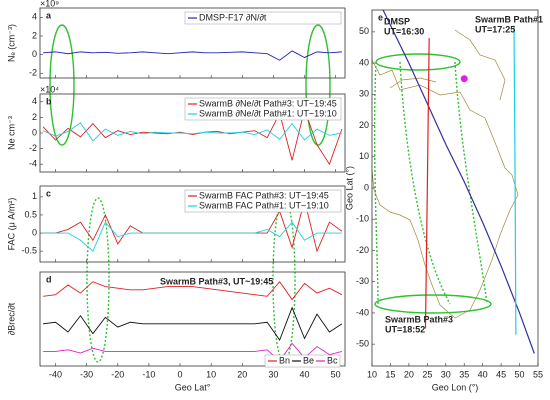 This screenshot has height=400, width=550. I want to click on y-tick-label: -10, so click(362, 219).